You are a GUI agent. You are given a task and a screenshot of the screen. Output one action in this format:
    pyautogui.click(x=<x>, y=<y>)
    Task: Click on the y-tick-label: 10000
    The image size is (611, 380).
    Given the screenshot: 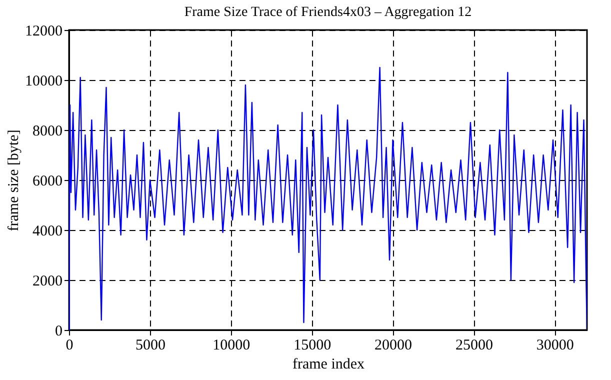 What is the action you would take?
    pyautogui.click(x=43, y=82)
    